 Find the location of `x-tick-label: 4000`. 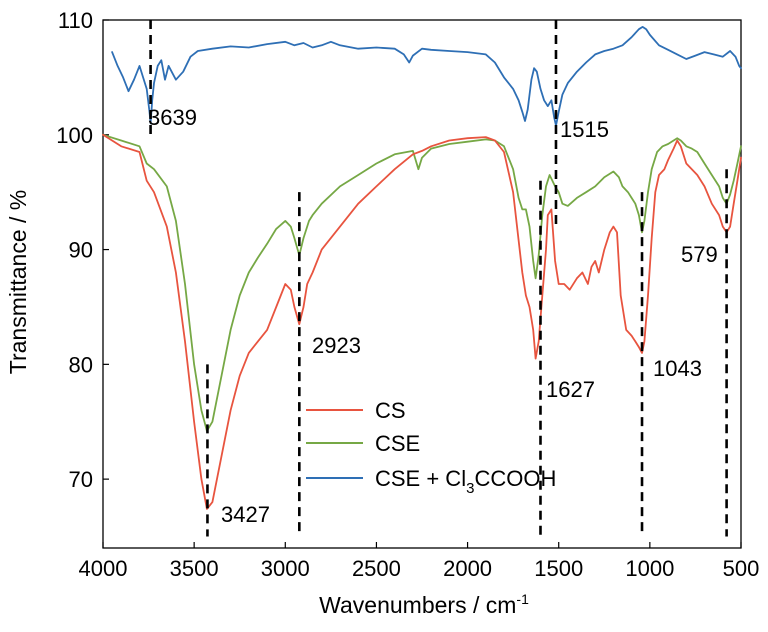

x-tick-label: 4000 is located at coordinates (103, 568).